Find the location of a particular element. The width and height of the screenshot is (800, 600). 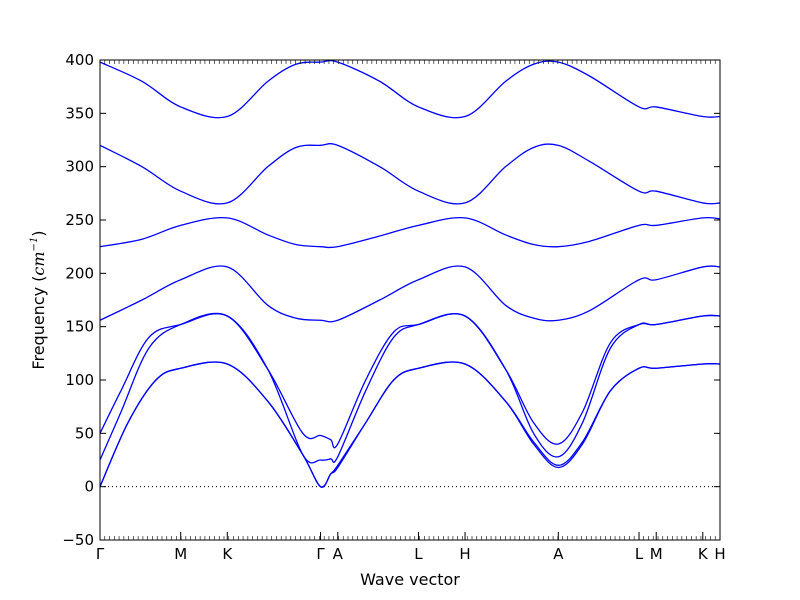

y-tick-label: 400 is located at coordinates (79, 60).